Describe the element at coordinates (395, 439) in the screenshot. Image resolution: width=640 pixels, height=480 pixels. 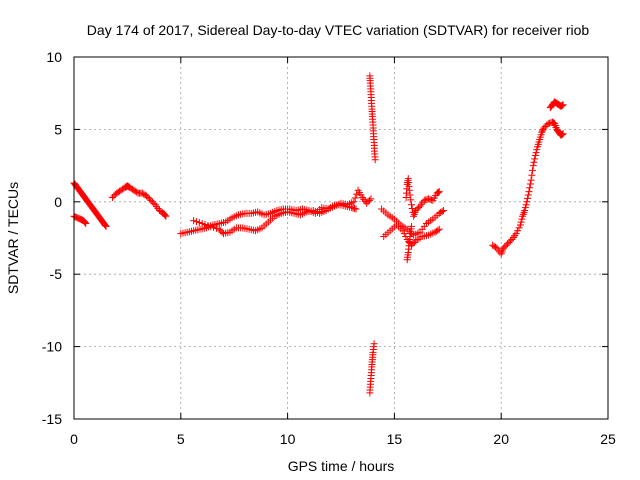
I see `x-tick-label: 15` at that location.